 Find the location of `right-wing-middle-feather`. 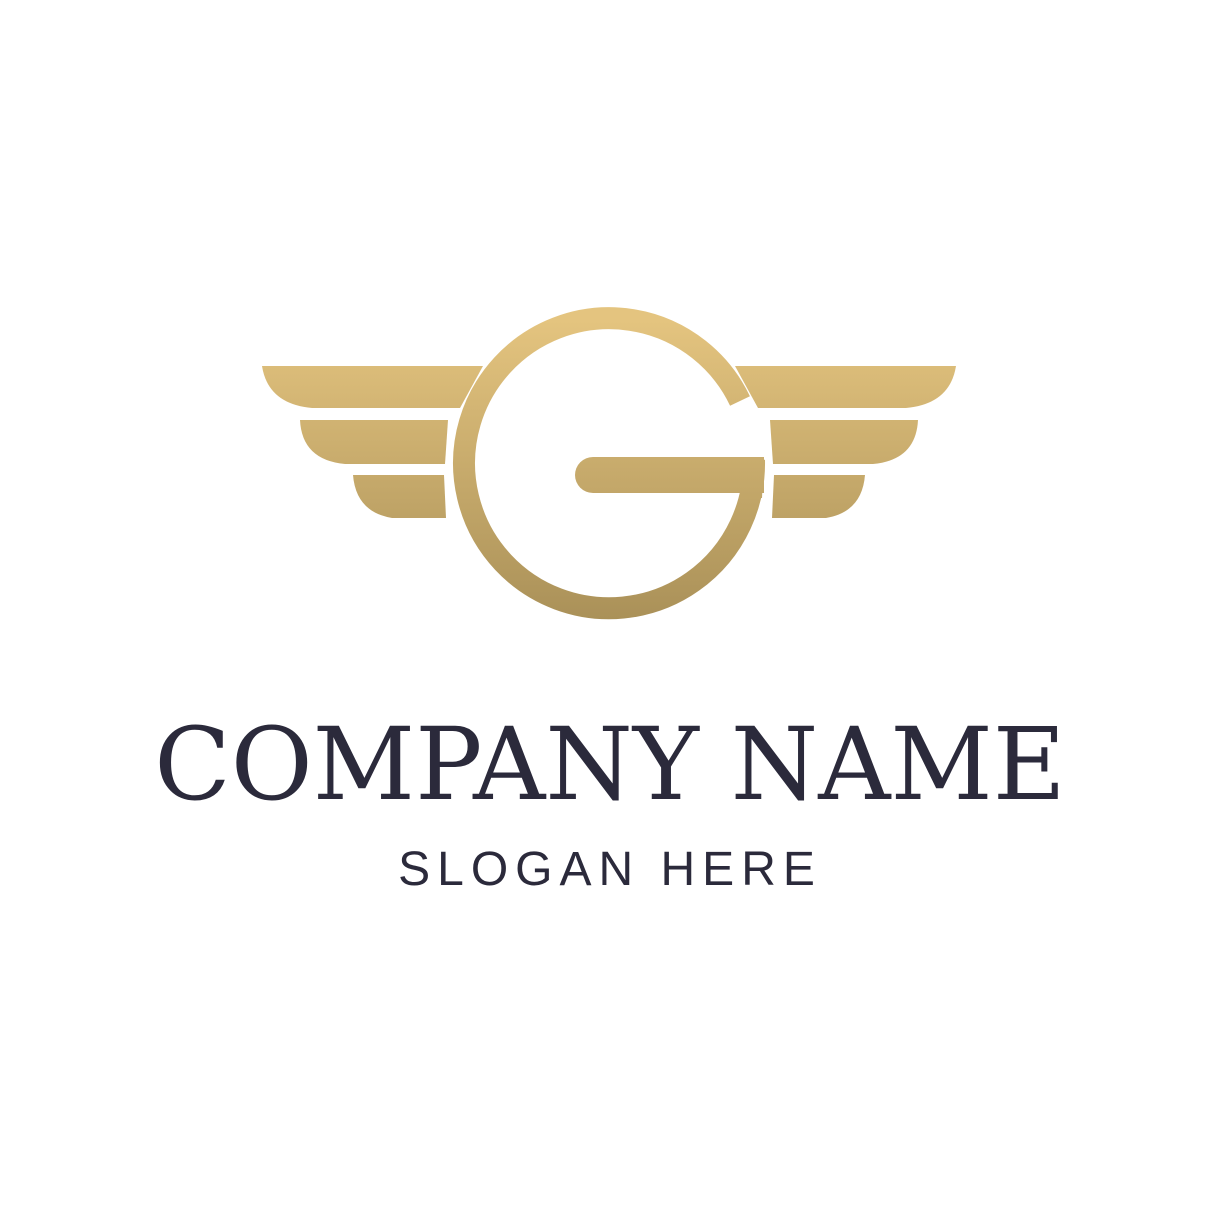

right-wing-middle-feather is located at coordinates (844, 442).